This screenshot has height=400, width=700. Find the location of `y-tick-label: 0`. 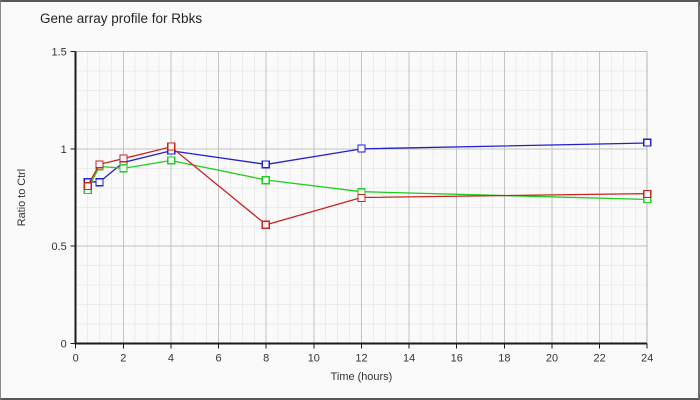

y-tick-label: 0 is located at coordinates (64, 345).